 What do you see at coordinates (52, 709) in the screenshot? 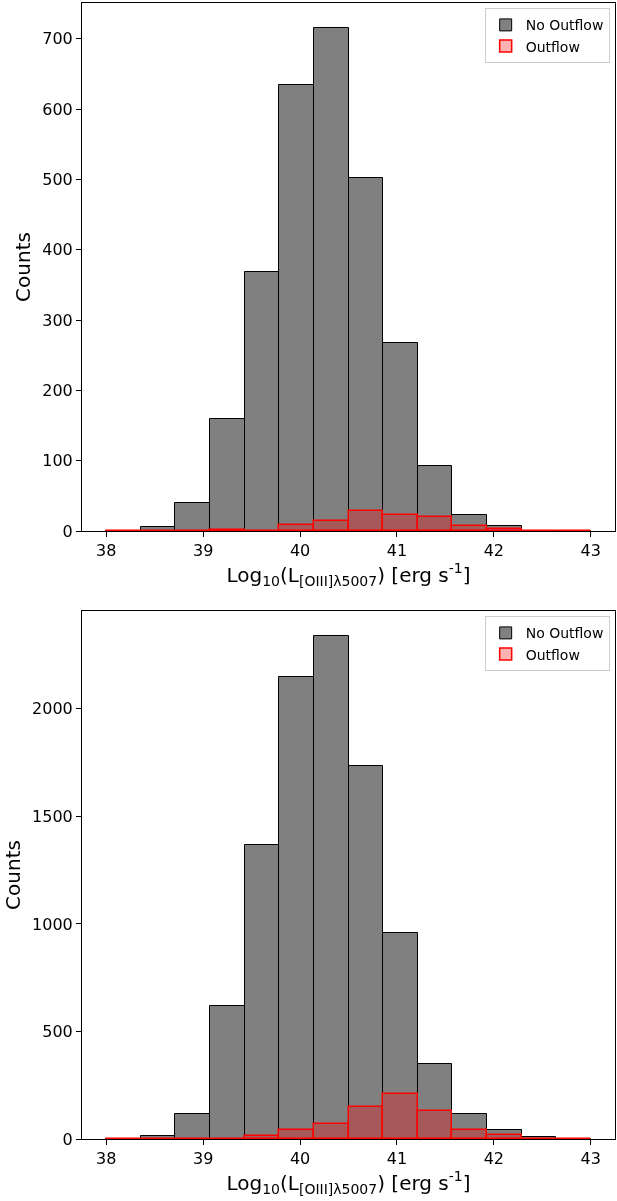
I see `y-tick-label: 2000` at bounding box center [52, 709].